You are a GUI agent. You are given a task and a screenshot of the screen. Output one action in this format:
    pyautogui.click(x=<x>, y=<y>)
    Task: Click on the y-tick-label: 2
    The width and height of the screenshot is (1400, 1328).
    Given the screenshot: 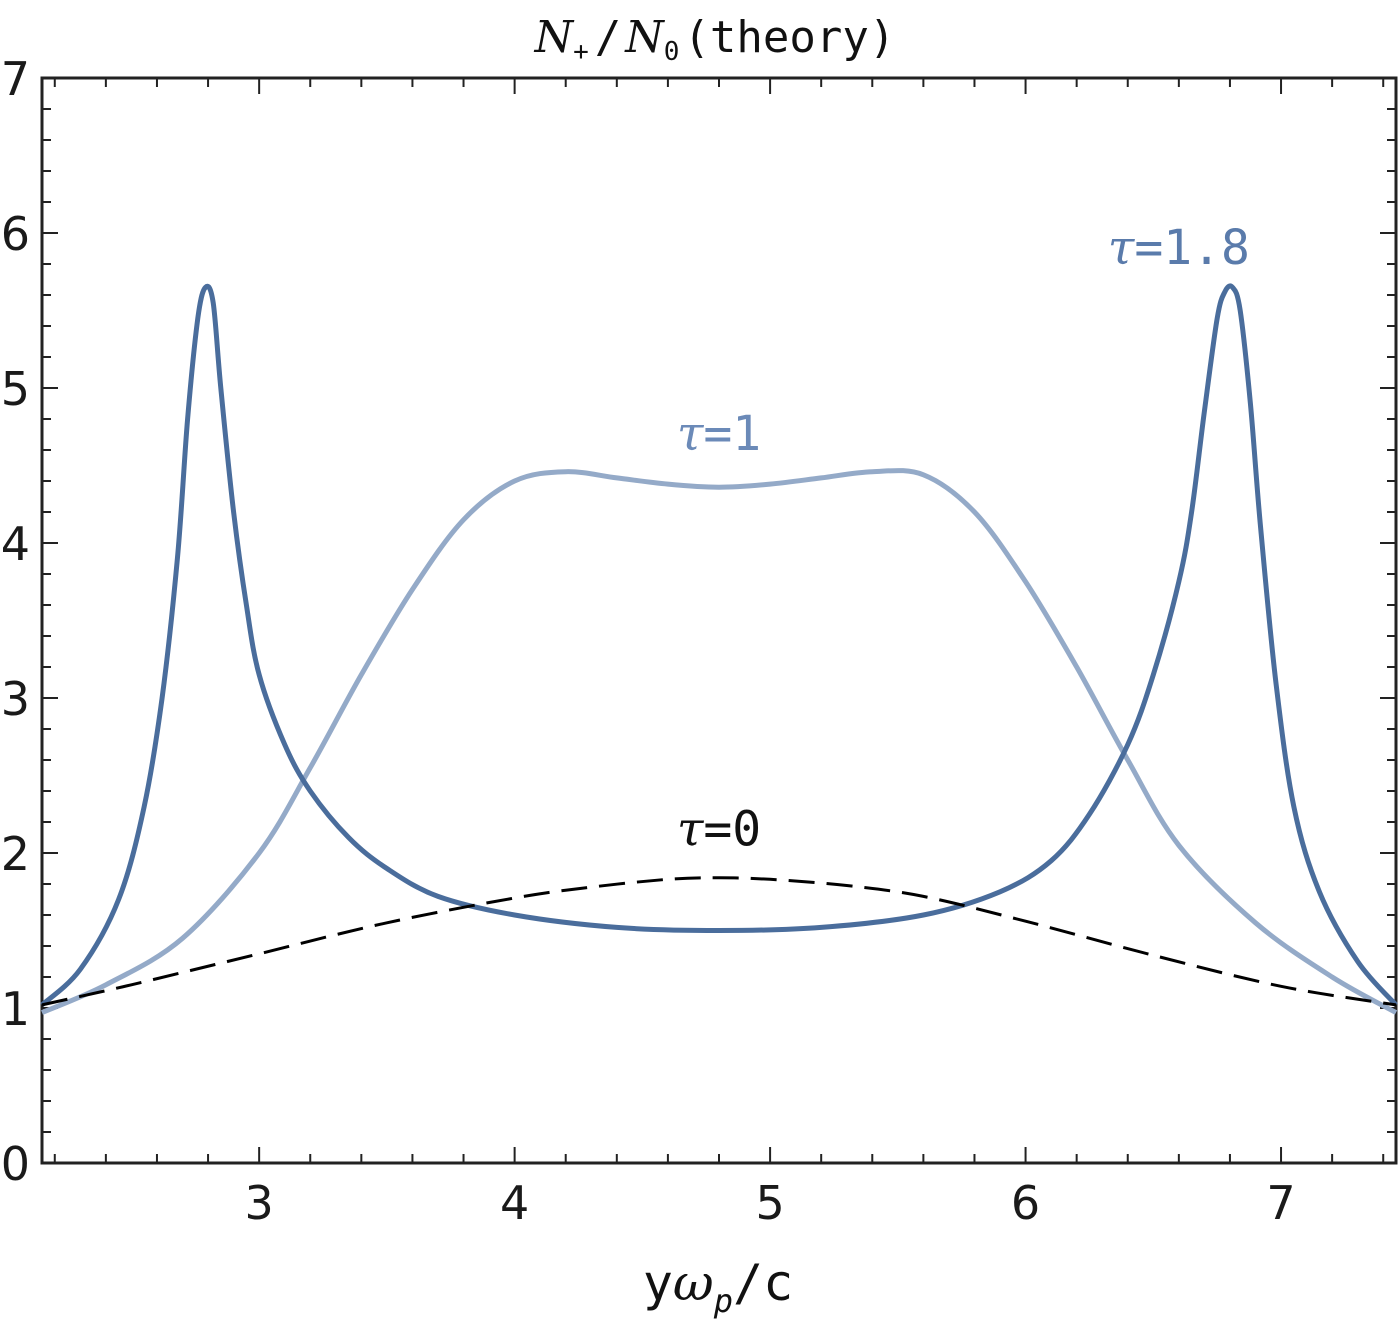 What is the action you would take?
    pyautogui.click(x=15, y=854)
    